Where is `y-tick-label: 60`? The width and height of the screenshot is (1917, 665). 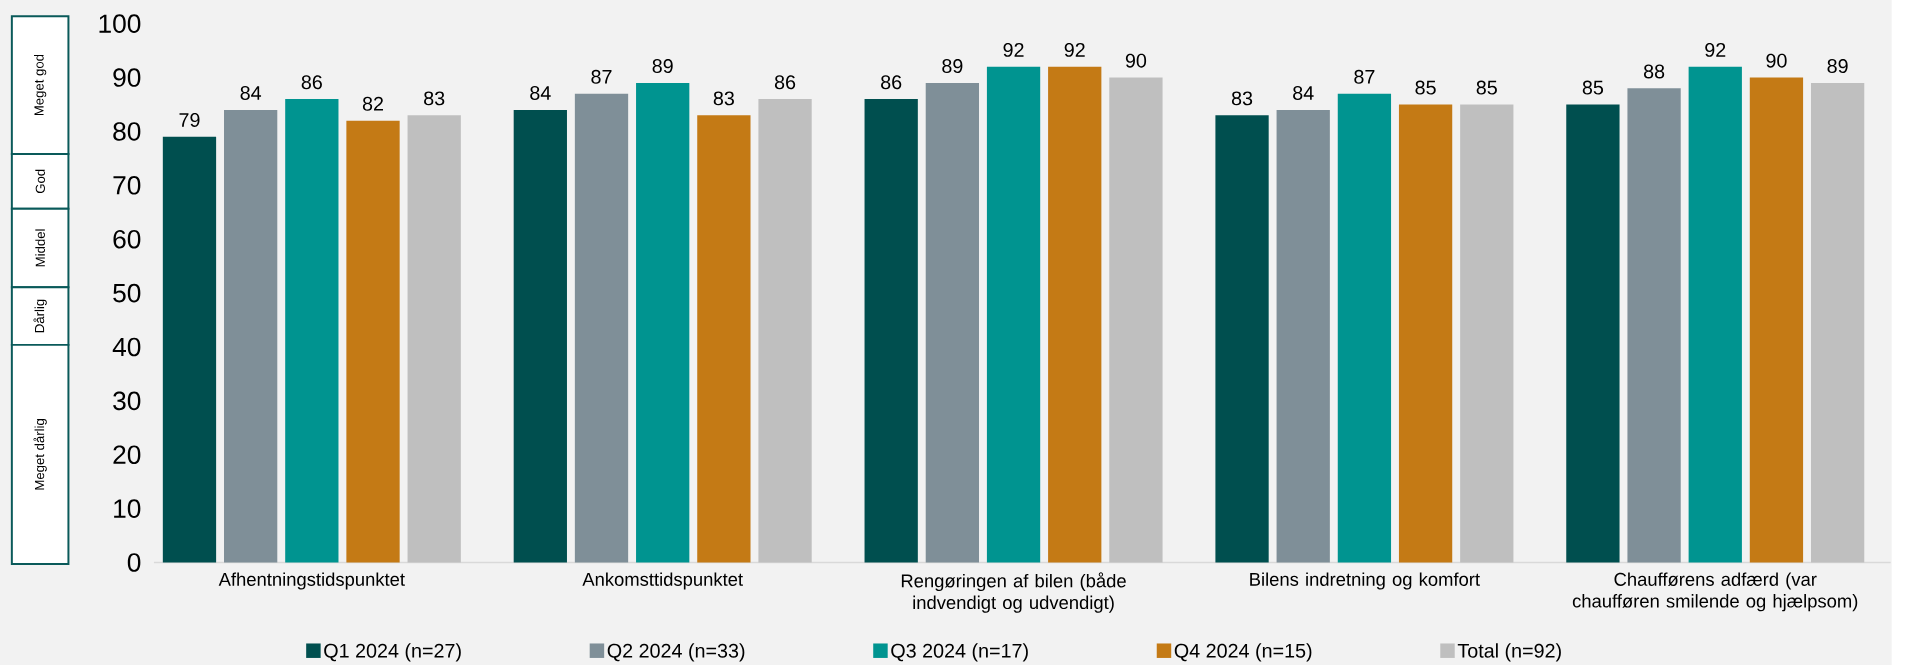 y-tick-label: 60 is located at coordinates (127, 239).